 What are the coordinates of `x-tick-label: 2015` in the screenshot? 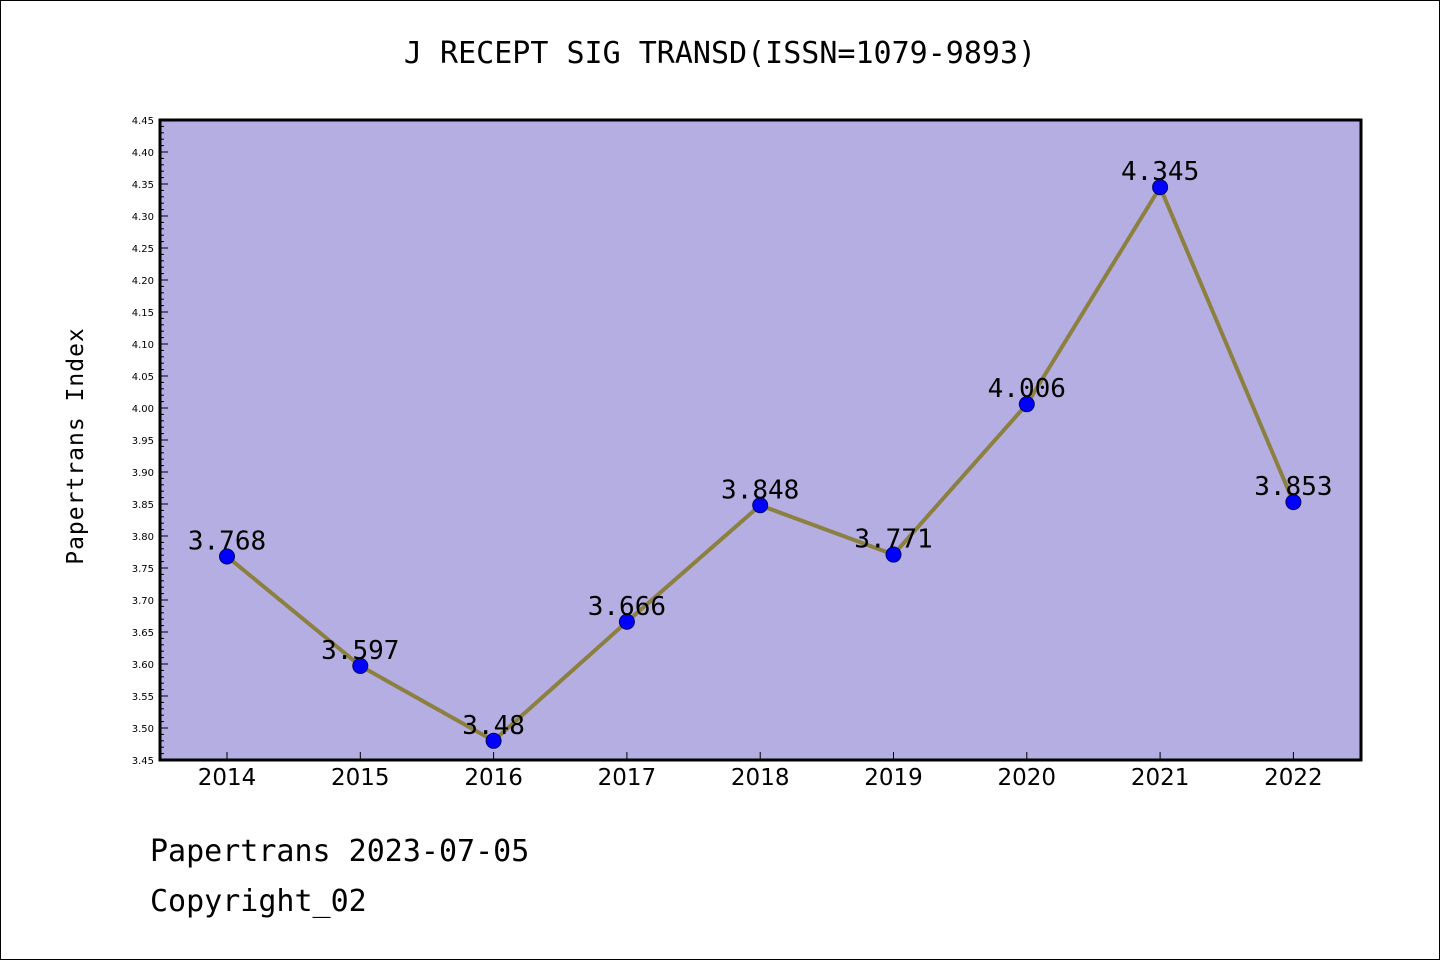 It's located at (360, 778).